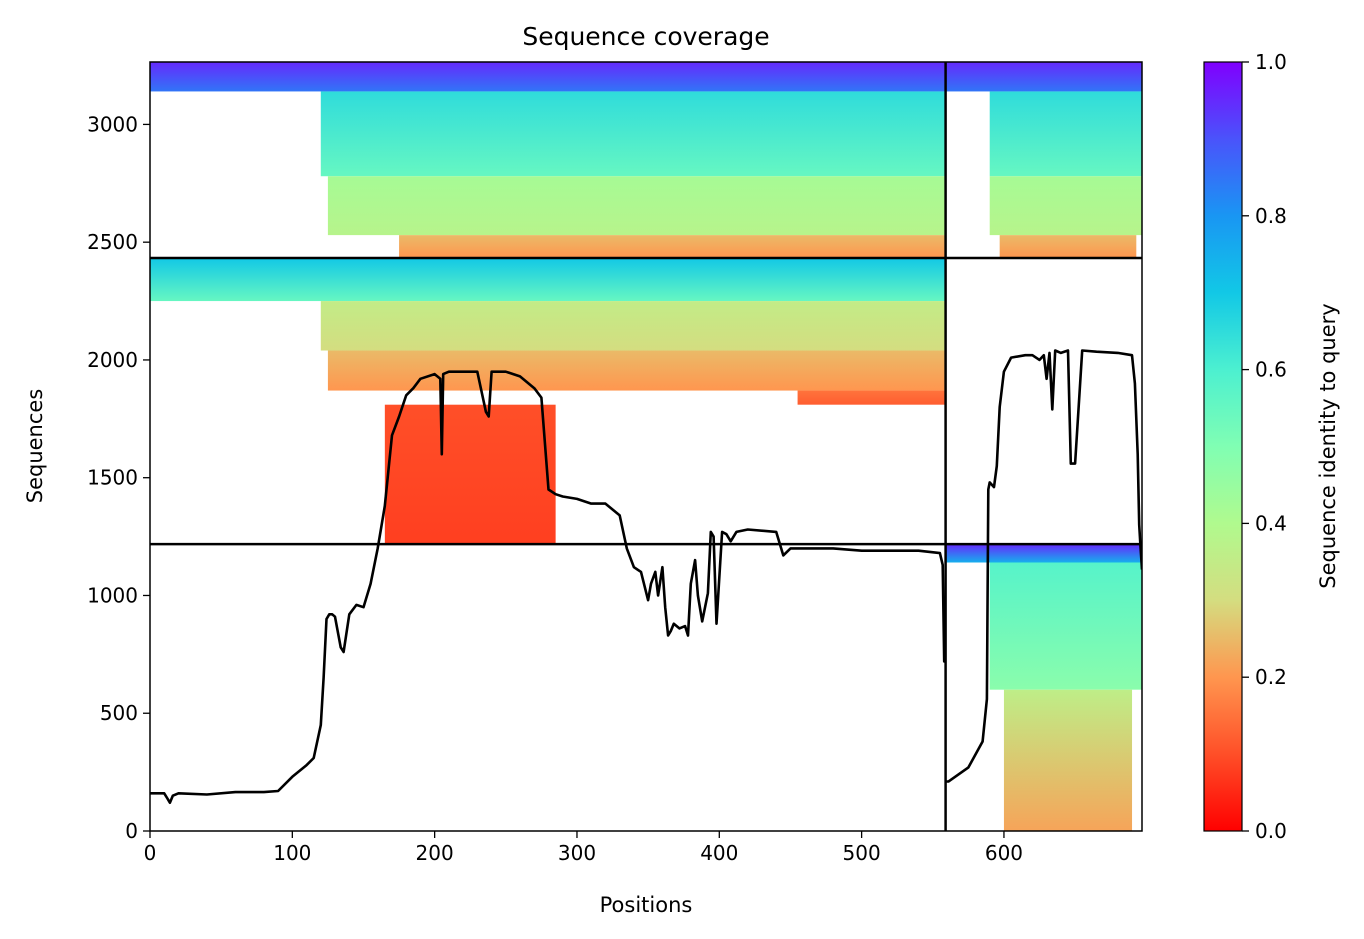 This screenshot has width=1364, height=939. What do you see at coordinates (112, 360) in the screenshot?
I see `y-tick-label: 2000` at bounding box center [112, 360].